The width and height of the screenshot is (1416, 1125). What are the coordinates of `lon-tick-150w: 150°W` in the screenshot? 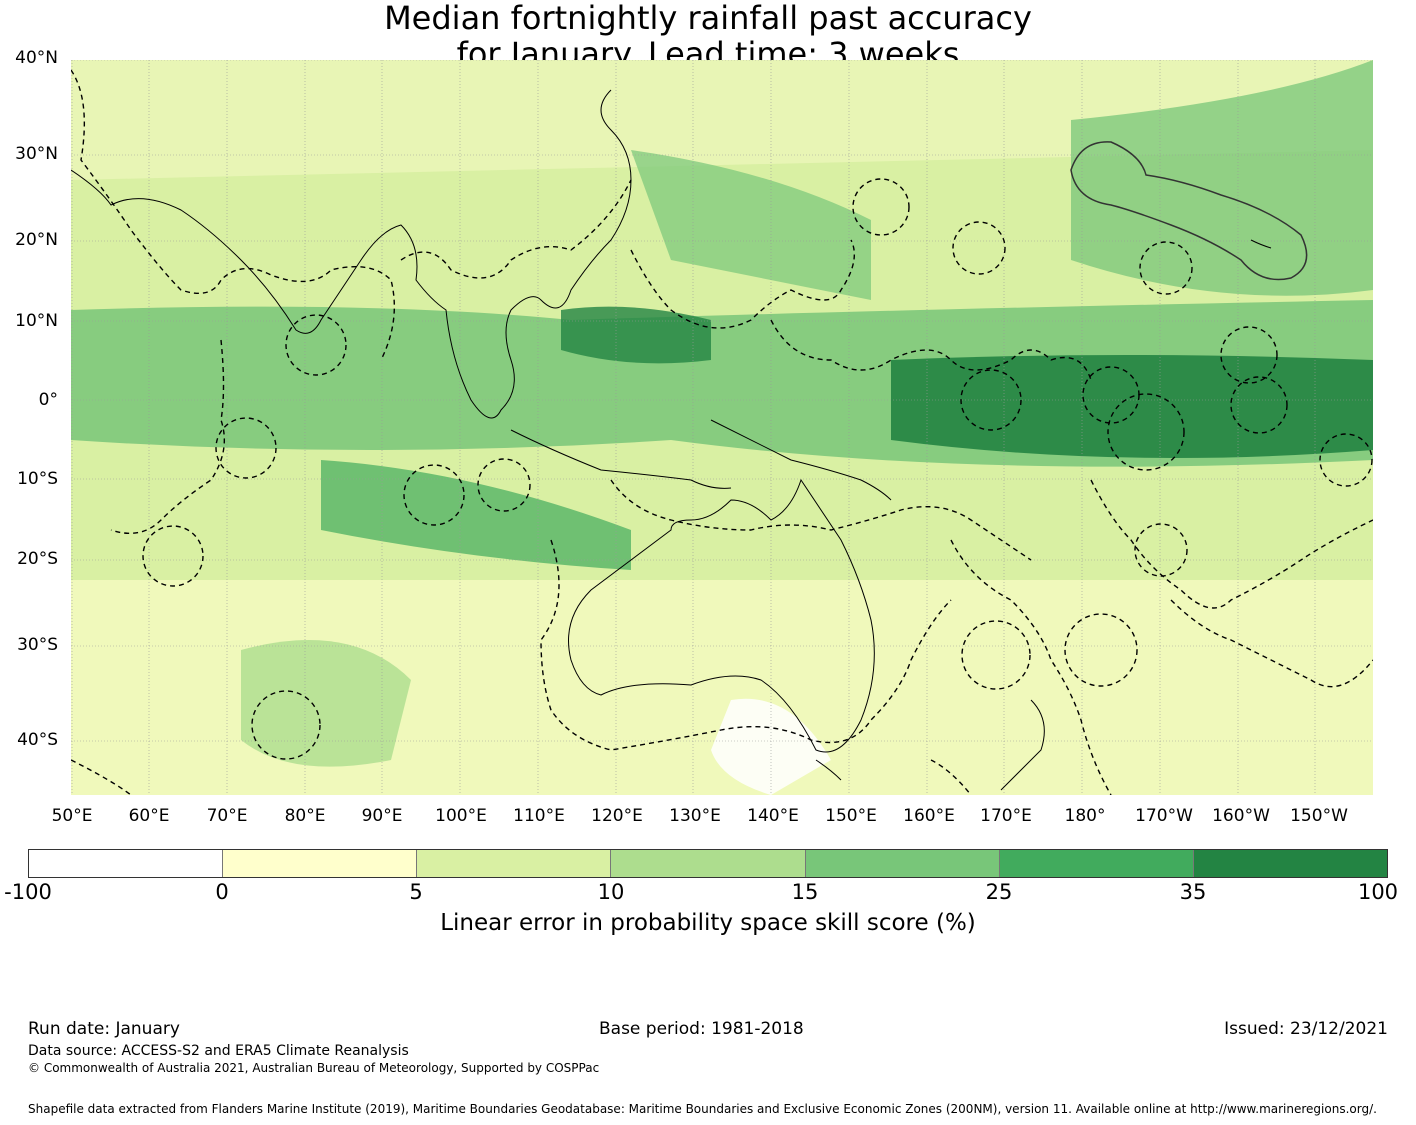 It's located at (1319, 816).